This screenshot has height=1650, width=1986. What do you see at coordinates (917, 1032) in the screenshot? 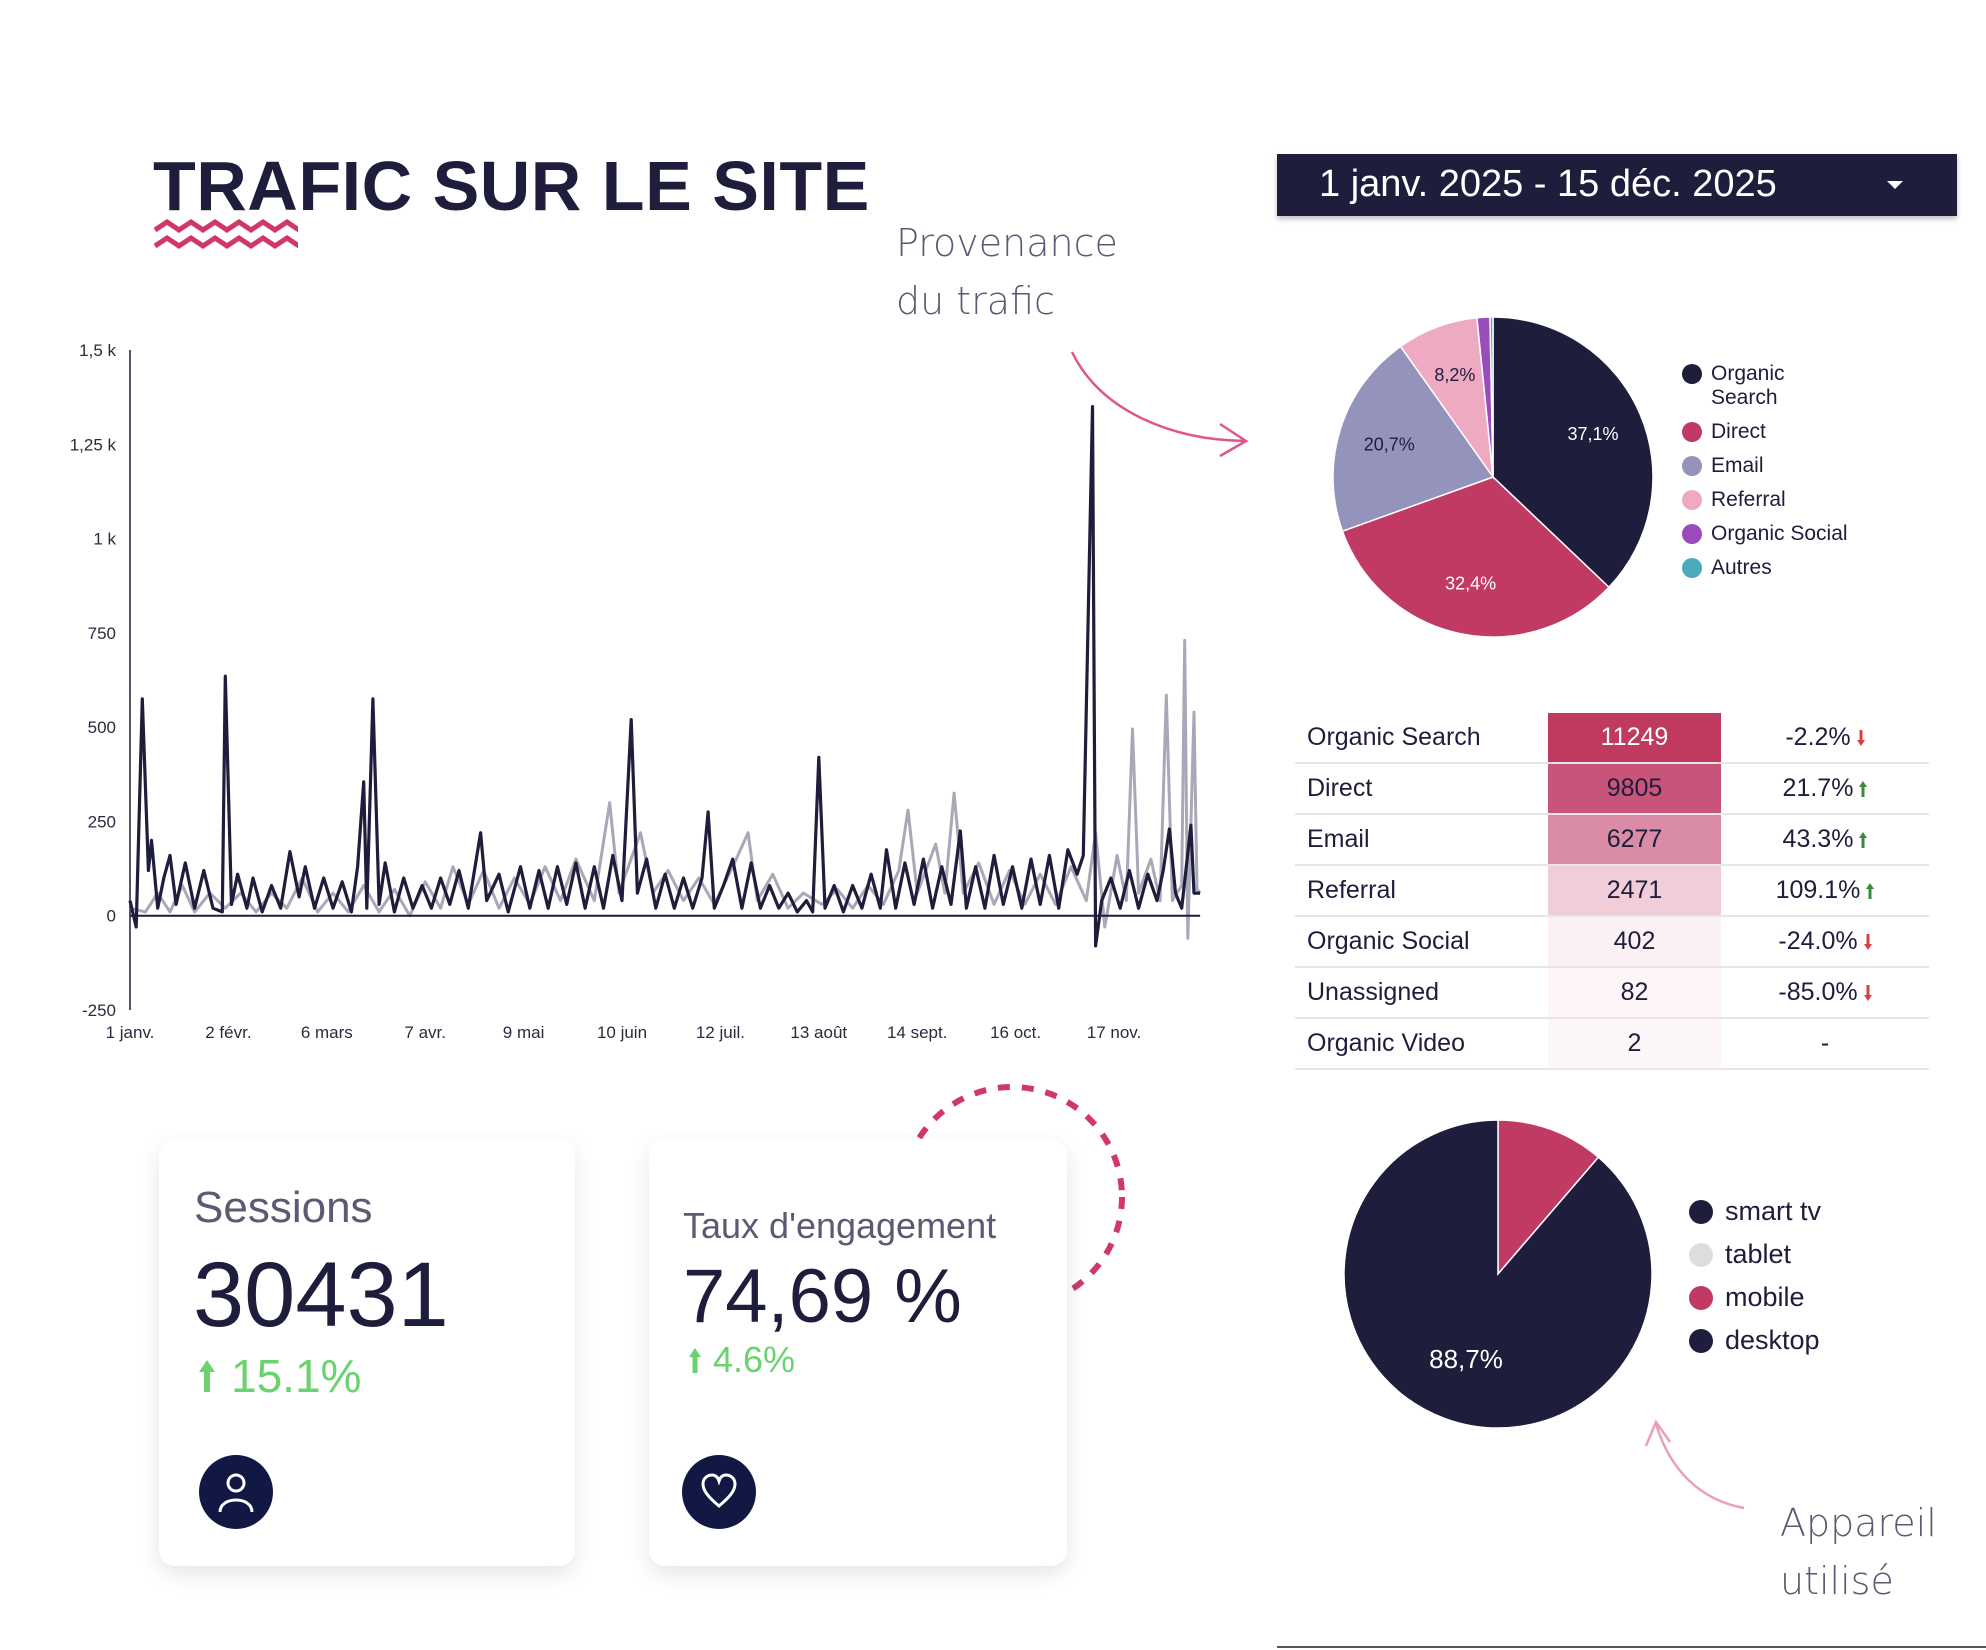
I see `x-tick-label: 14 sept.` at bounding box center [917, 1032].